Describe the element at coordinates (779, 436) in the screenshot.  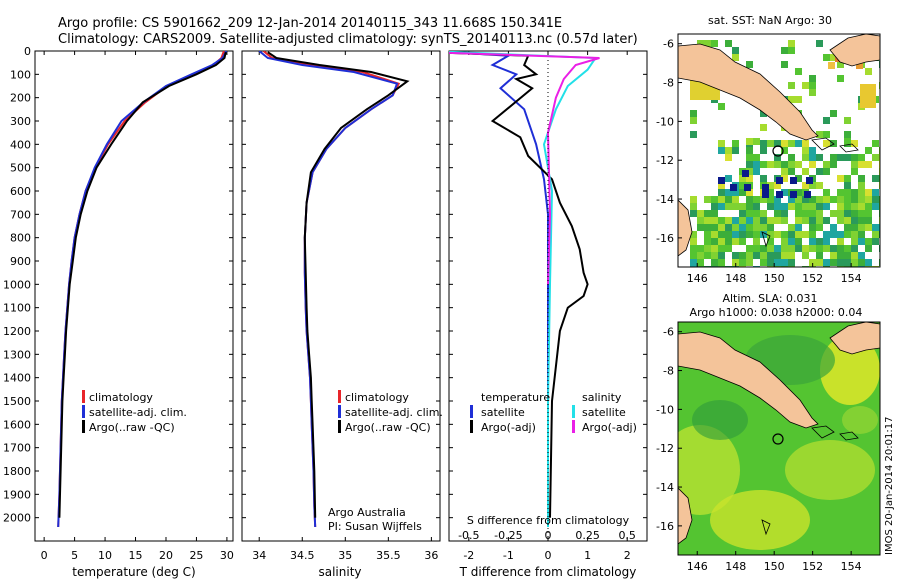
I see `sla-field` at that location.